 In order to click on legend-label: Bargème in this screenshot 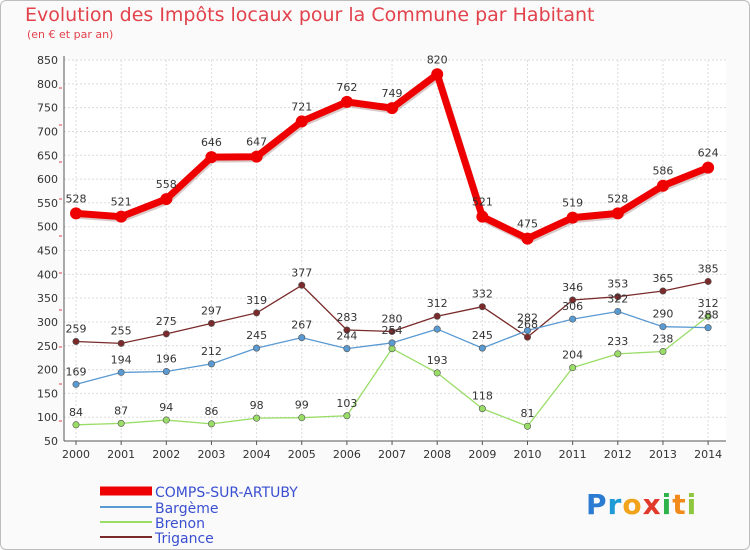, I will do `click(186, 509)`.